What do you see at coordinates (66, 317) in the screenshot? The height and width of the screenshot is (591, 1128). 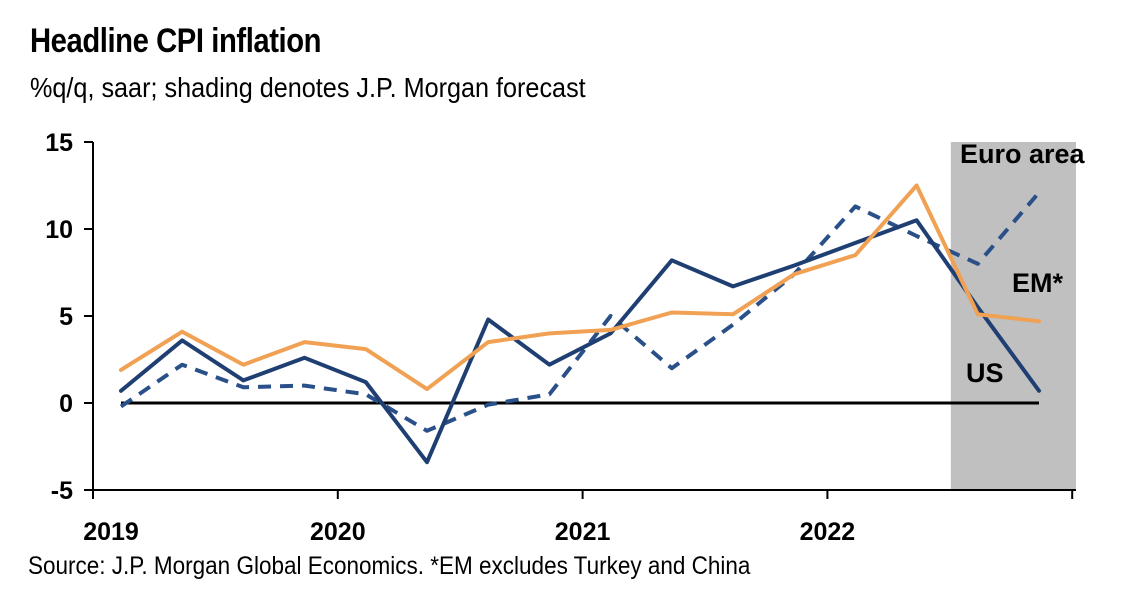 I see `y-tick-label: 5` at bounding box center [66, 317].